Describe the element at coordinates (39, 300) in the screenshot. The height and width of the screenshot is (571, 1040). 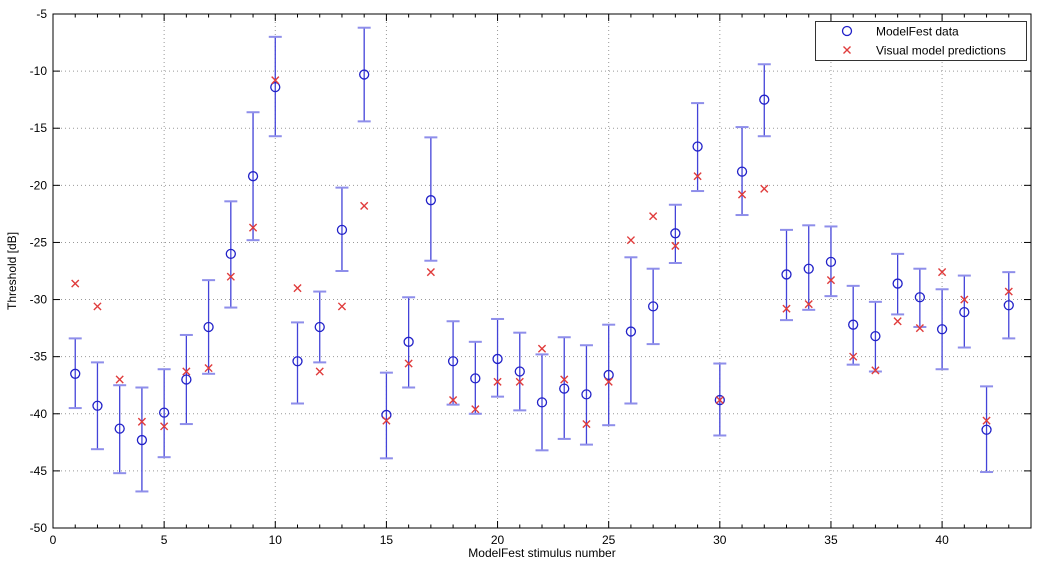
I see `y-tick-label: -30` at that location.